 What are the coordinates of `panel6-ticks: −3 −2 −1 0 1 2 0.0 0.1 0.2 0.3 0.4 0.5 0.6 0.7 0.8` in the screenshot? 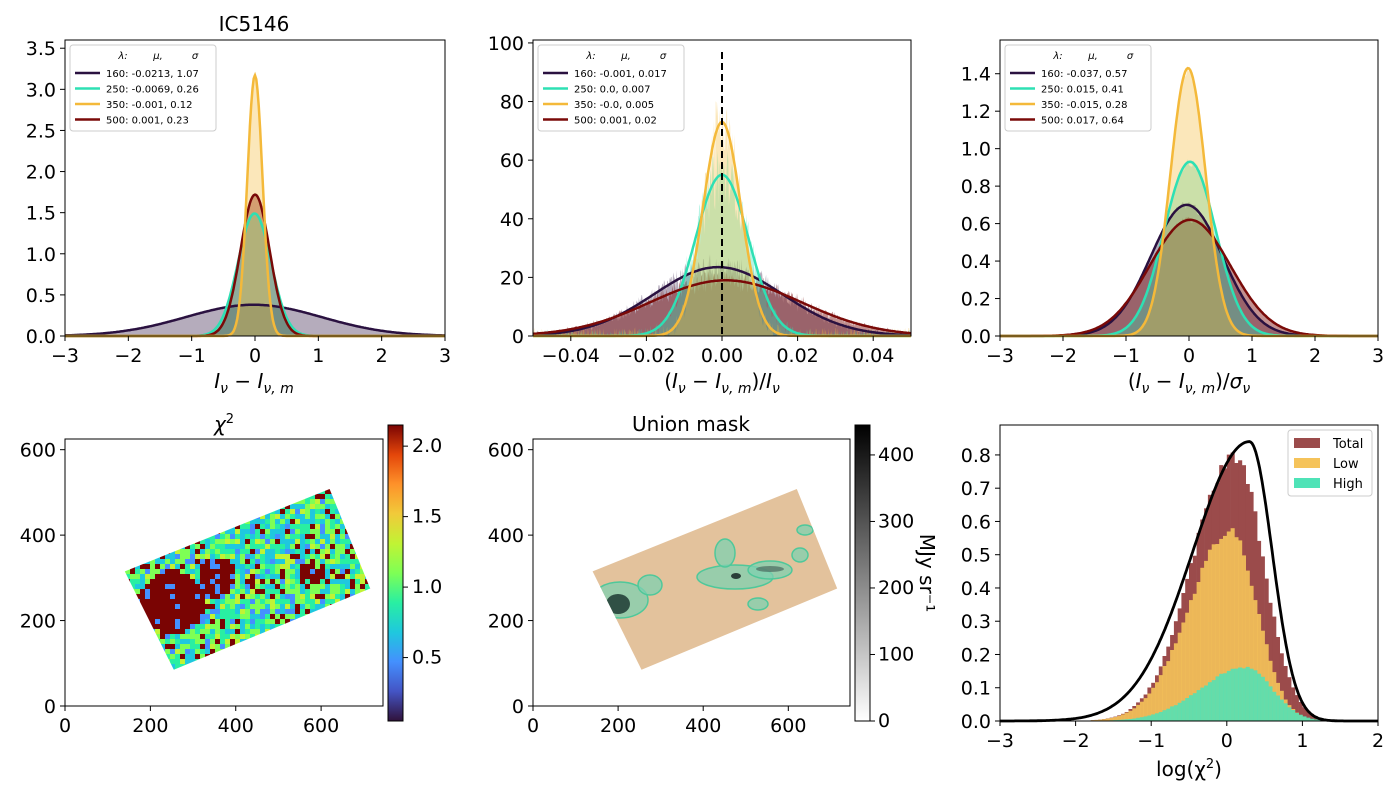 It's located at (1172, 598).